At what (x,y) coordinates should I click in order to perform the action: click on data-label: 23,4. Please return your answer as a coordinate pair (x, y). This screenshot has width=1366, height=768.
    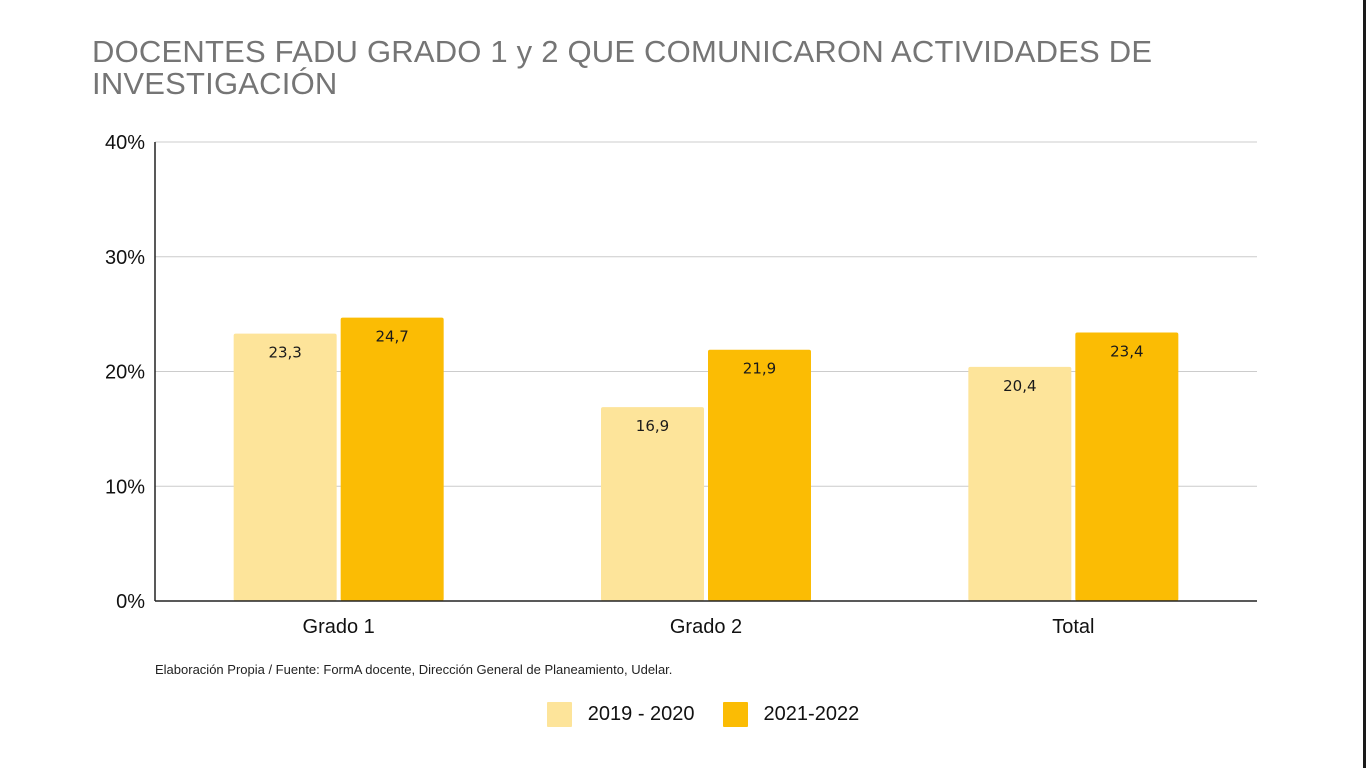
    Looking at the image, I should click on (1126, 351).